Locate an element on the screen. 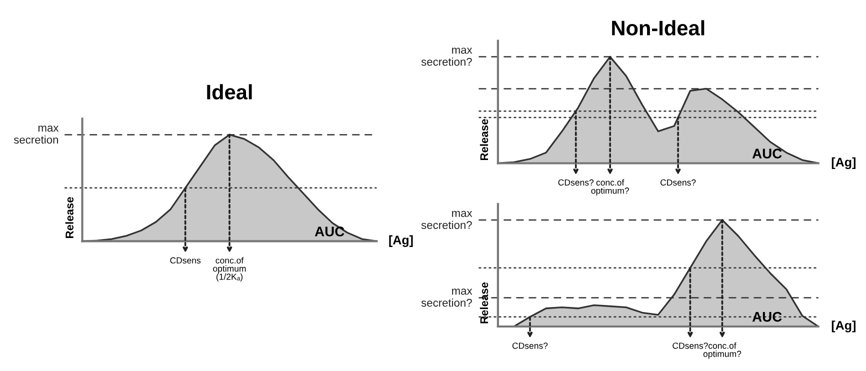 This screenshot has width=866, height=371. chart-title: Non-Ideal is located at coordinates (658, 28).